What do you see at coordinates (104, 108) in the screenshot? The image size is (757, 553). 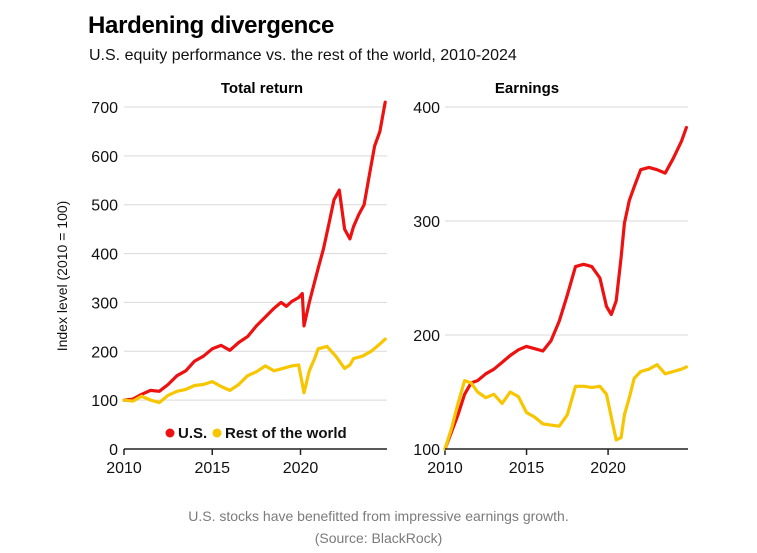 I see `y-tick-label: 700` at bounding box center [104, 108].